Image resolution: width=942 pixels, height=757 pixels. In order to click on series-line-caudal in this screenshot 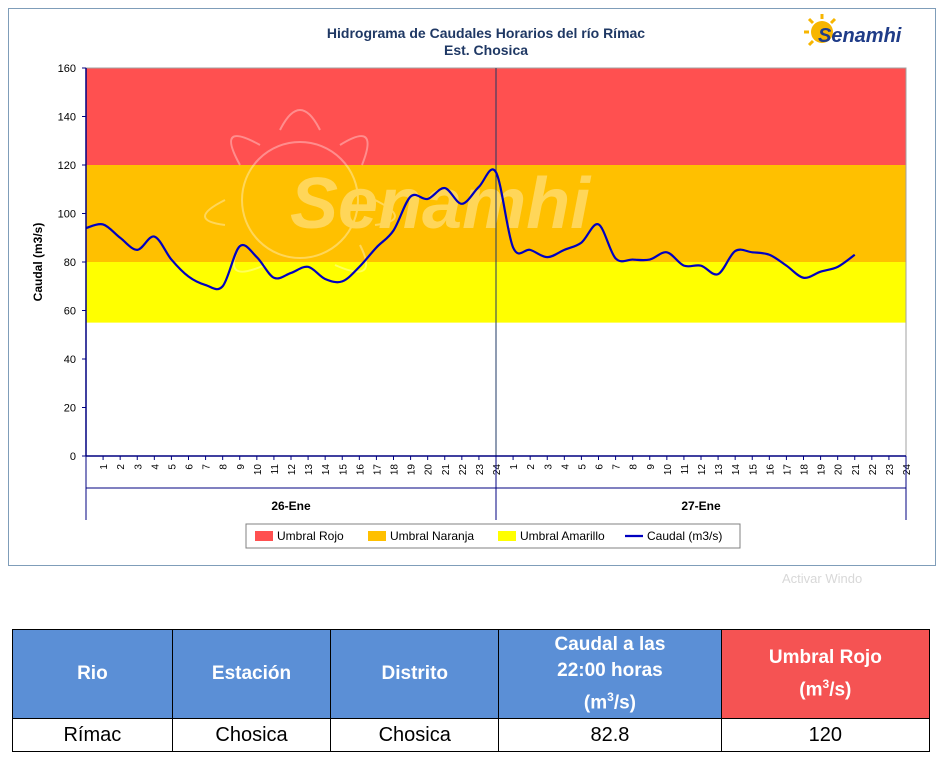, I will do `click(470, 229)`.